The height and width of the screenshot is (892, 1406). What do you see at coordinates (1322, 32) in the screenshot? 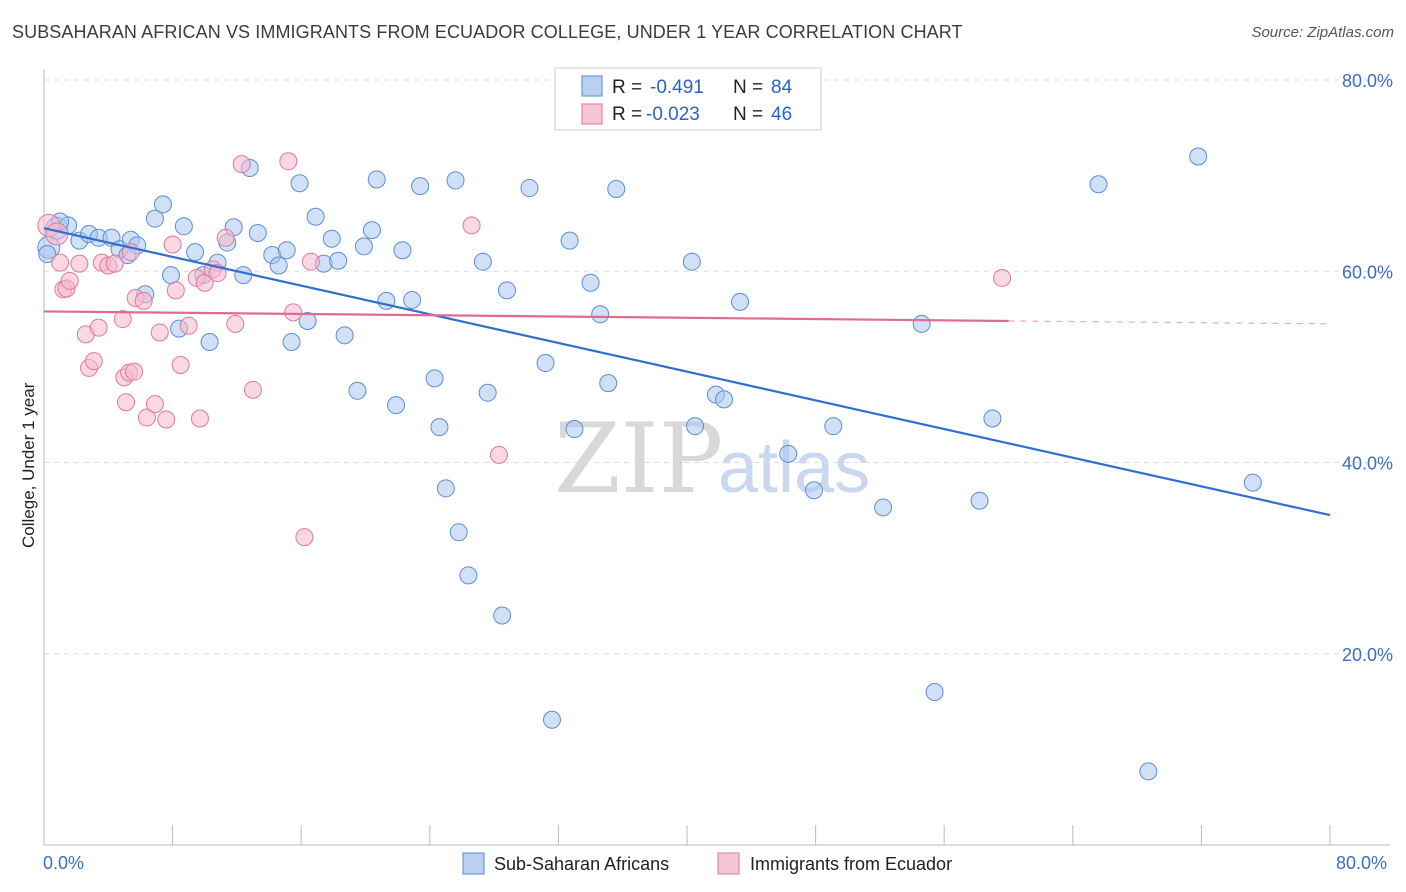
I see `chart-source: Source: ZipAtlas.com` at bounding box center [1322, 32].